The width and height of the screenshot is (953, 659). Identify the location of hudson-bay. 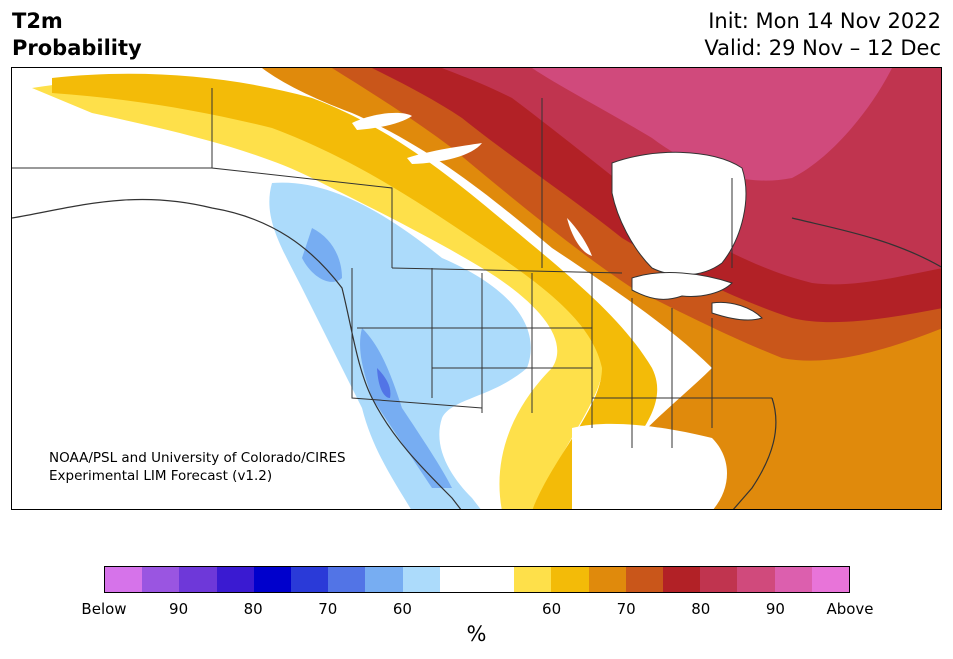
(679, 213).